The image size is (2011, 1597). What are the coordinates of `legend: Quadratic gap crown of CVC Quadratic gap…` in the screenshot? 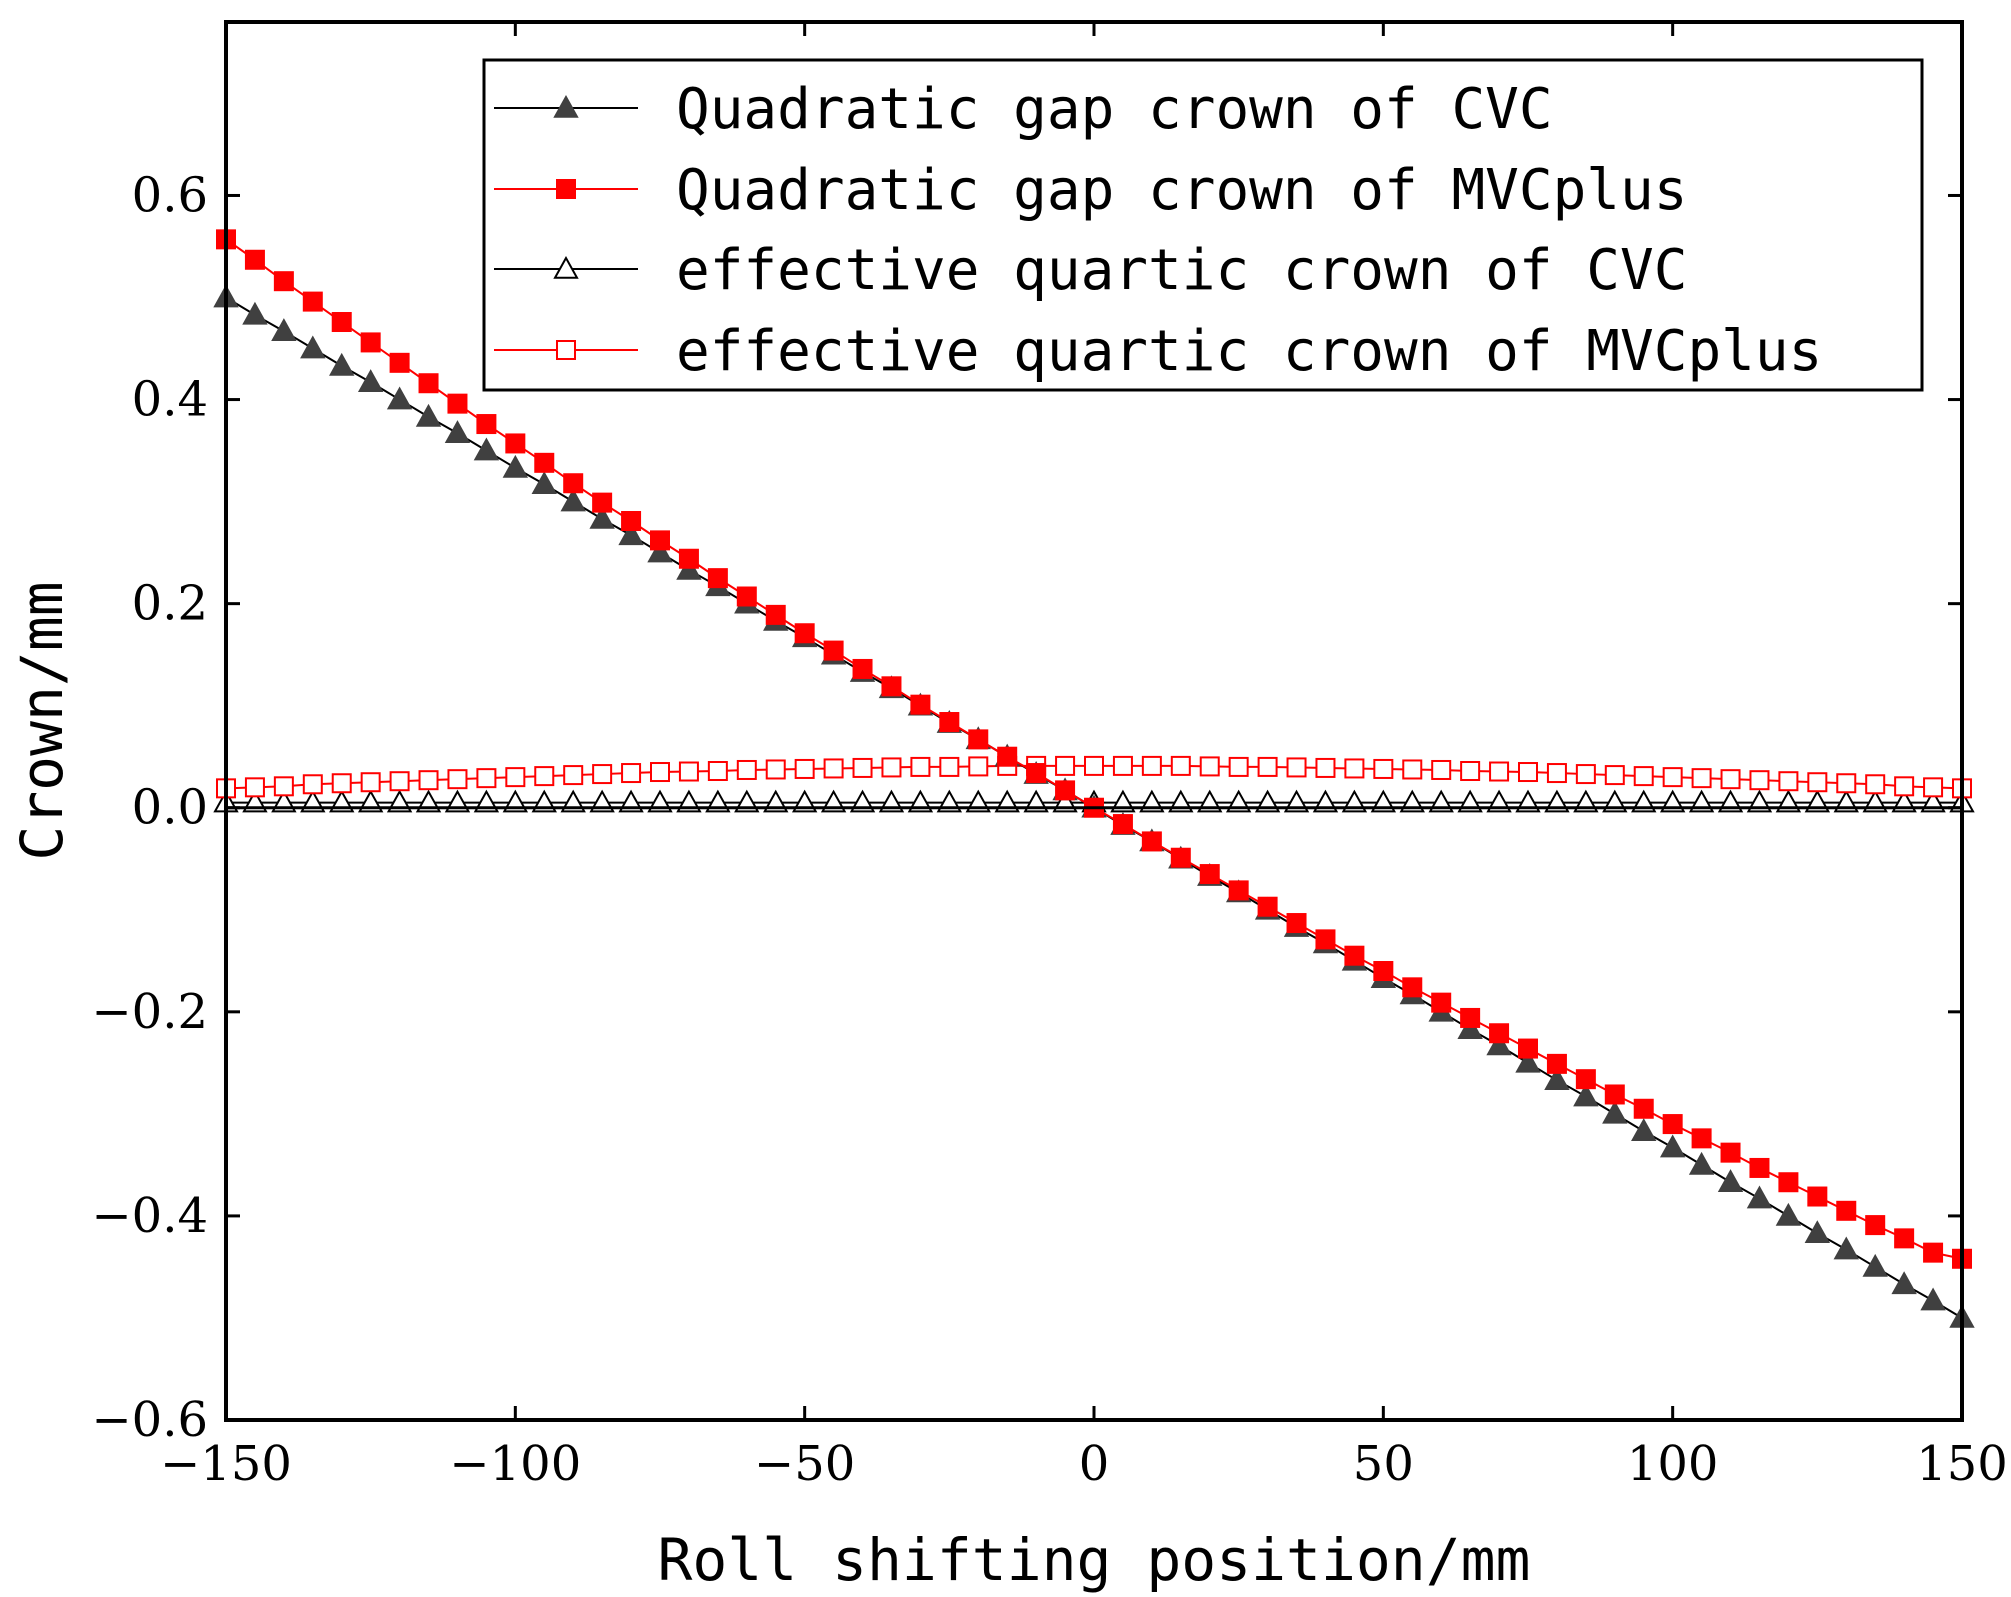 It's located at (1203, 225).